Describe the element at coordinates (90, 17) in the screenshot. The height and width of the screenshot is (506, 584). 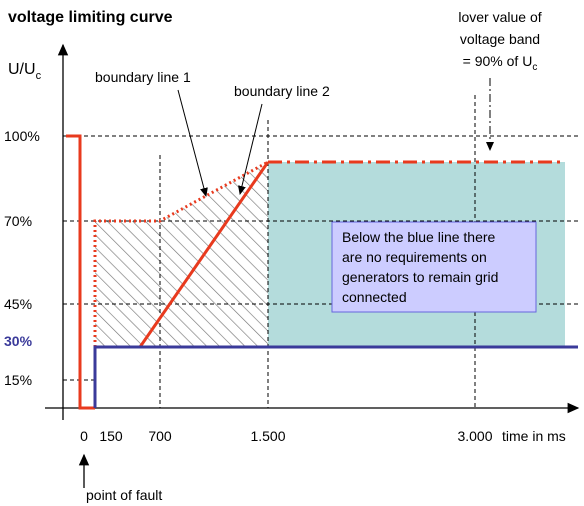
I see `title: voltage limiting curve` at that location.